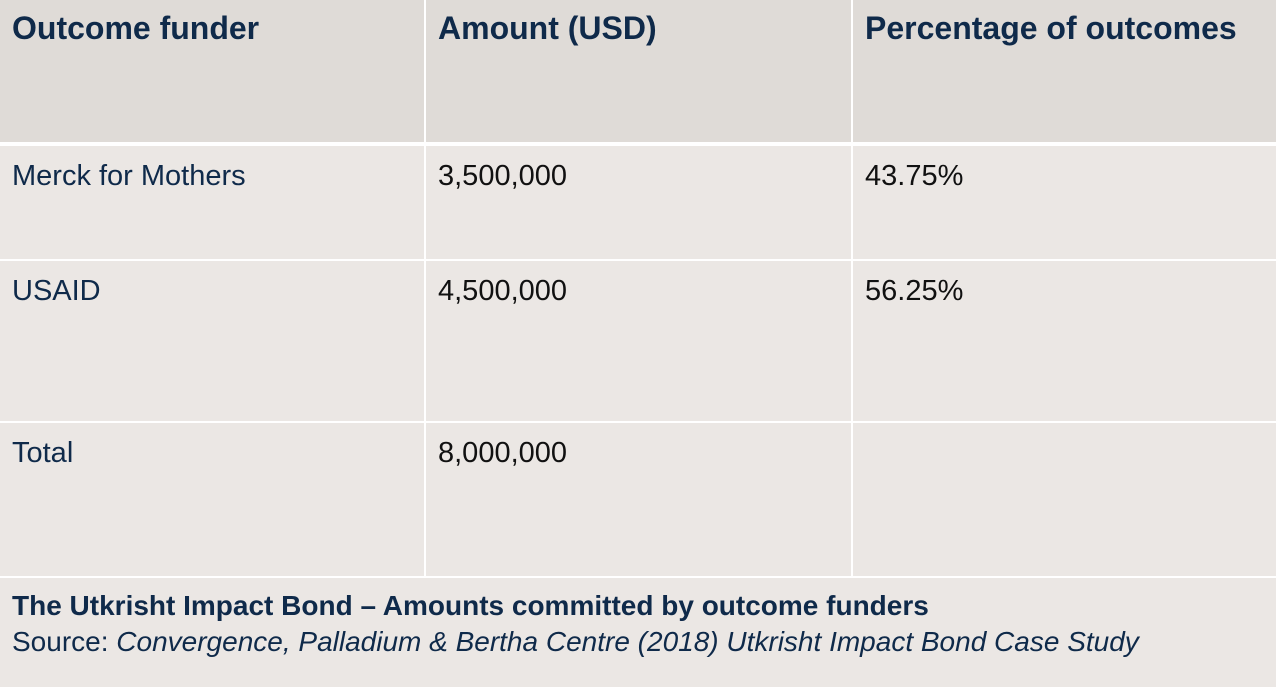 This screenshot has height=687, width=1276. I want to click on percentage-cell: 43.75%, so click(1063, 202).